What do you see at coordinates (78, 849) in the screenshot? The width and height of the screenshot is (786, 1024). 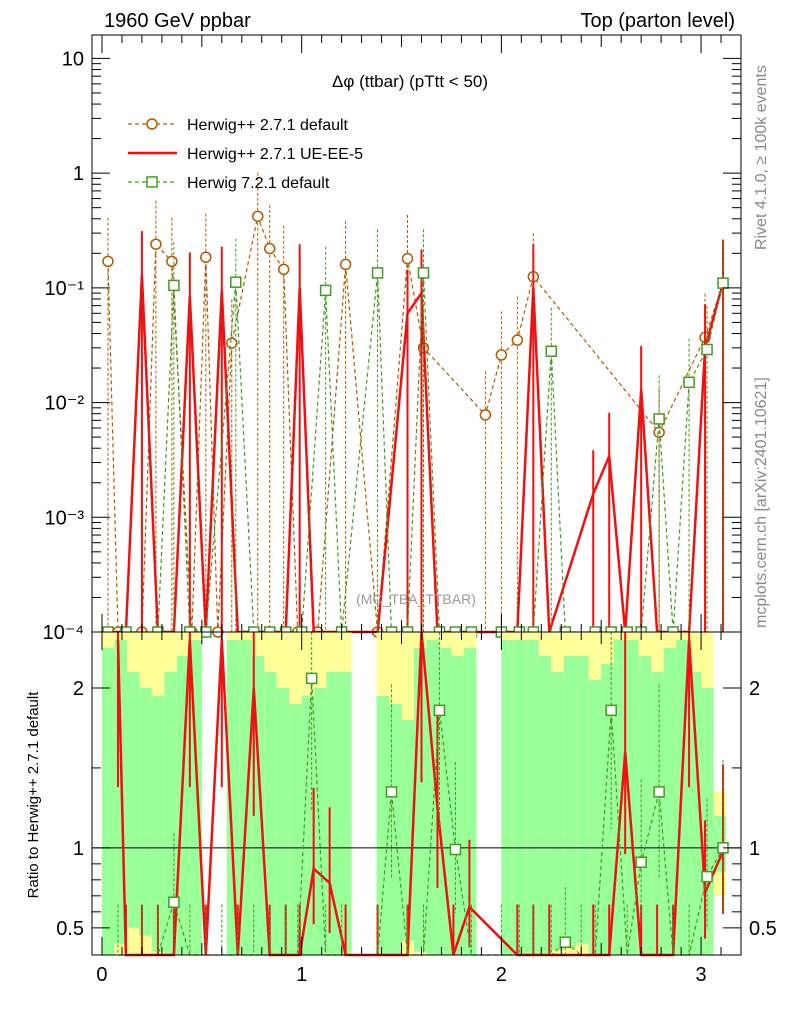 I see `ratio-y-tick-label: 1` at bounding box center [78, 849].